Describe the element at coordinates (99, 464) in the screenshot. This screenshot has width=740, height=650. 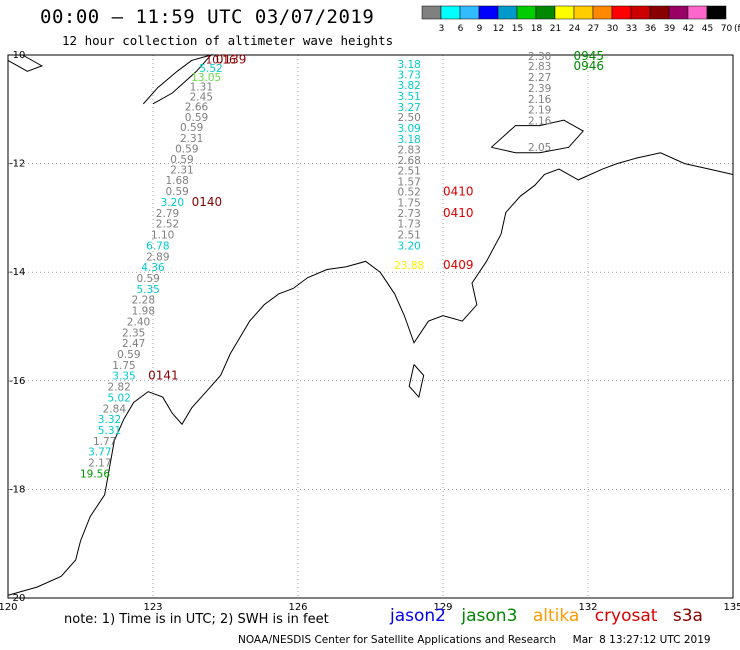
I see `wave-height-label: 2.17` at that location.